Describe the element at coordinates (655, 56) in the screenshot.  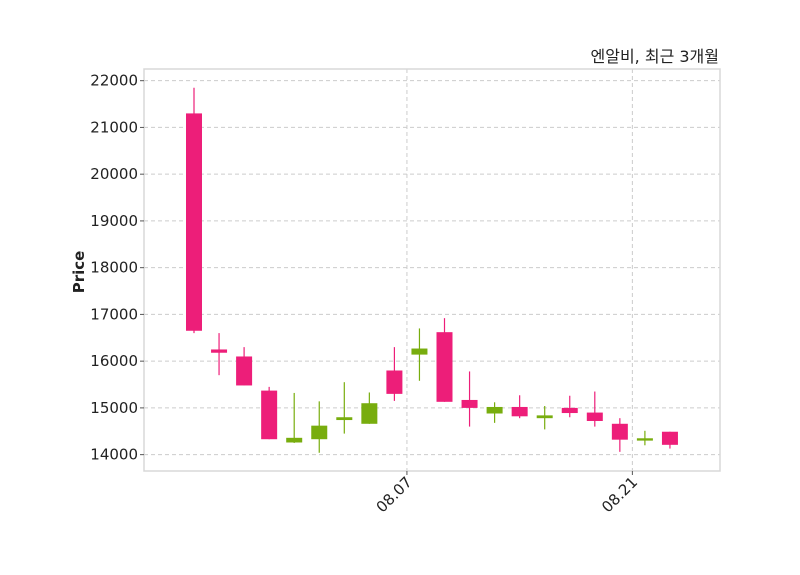
I see `chart-title: 엔알비, 최근 3개월` at that location.